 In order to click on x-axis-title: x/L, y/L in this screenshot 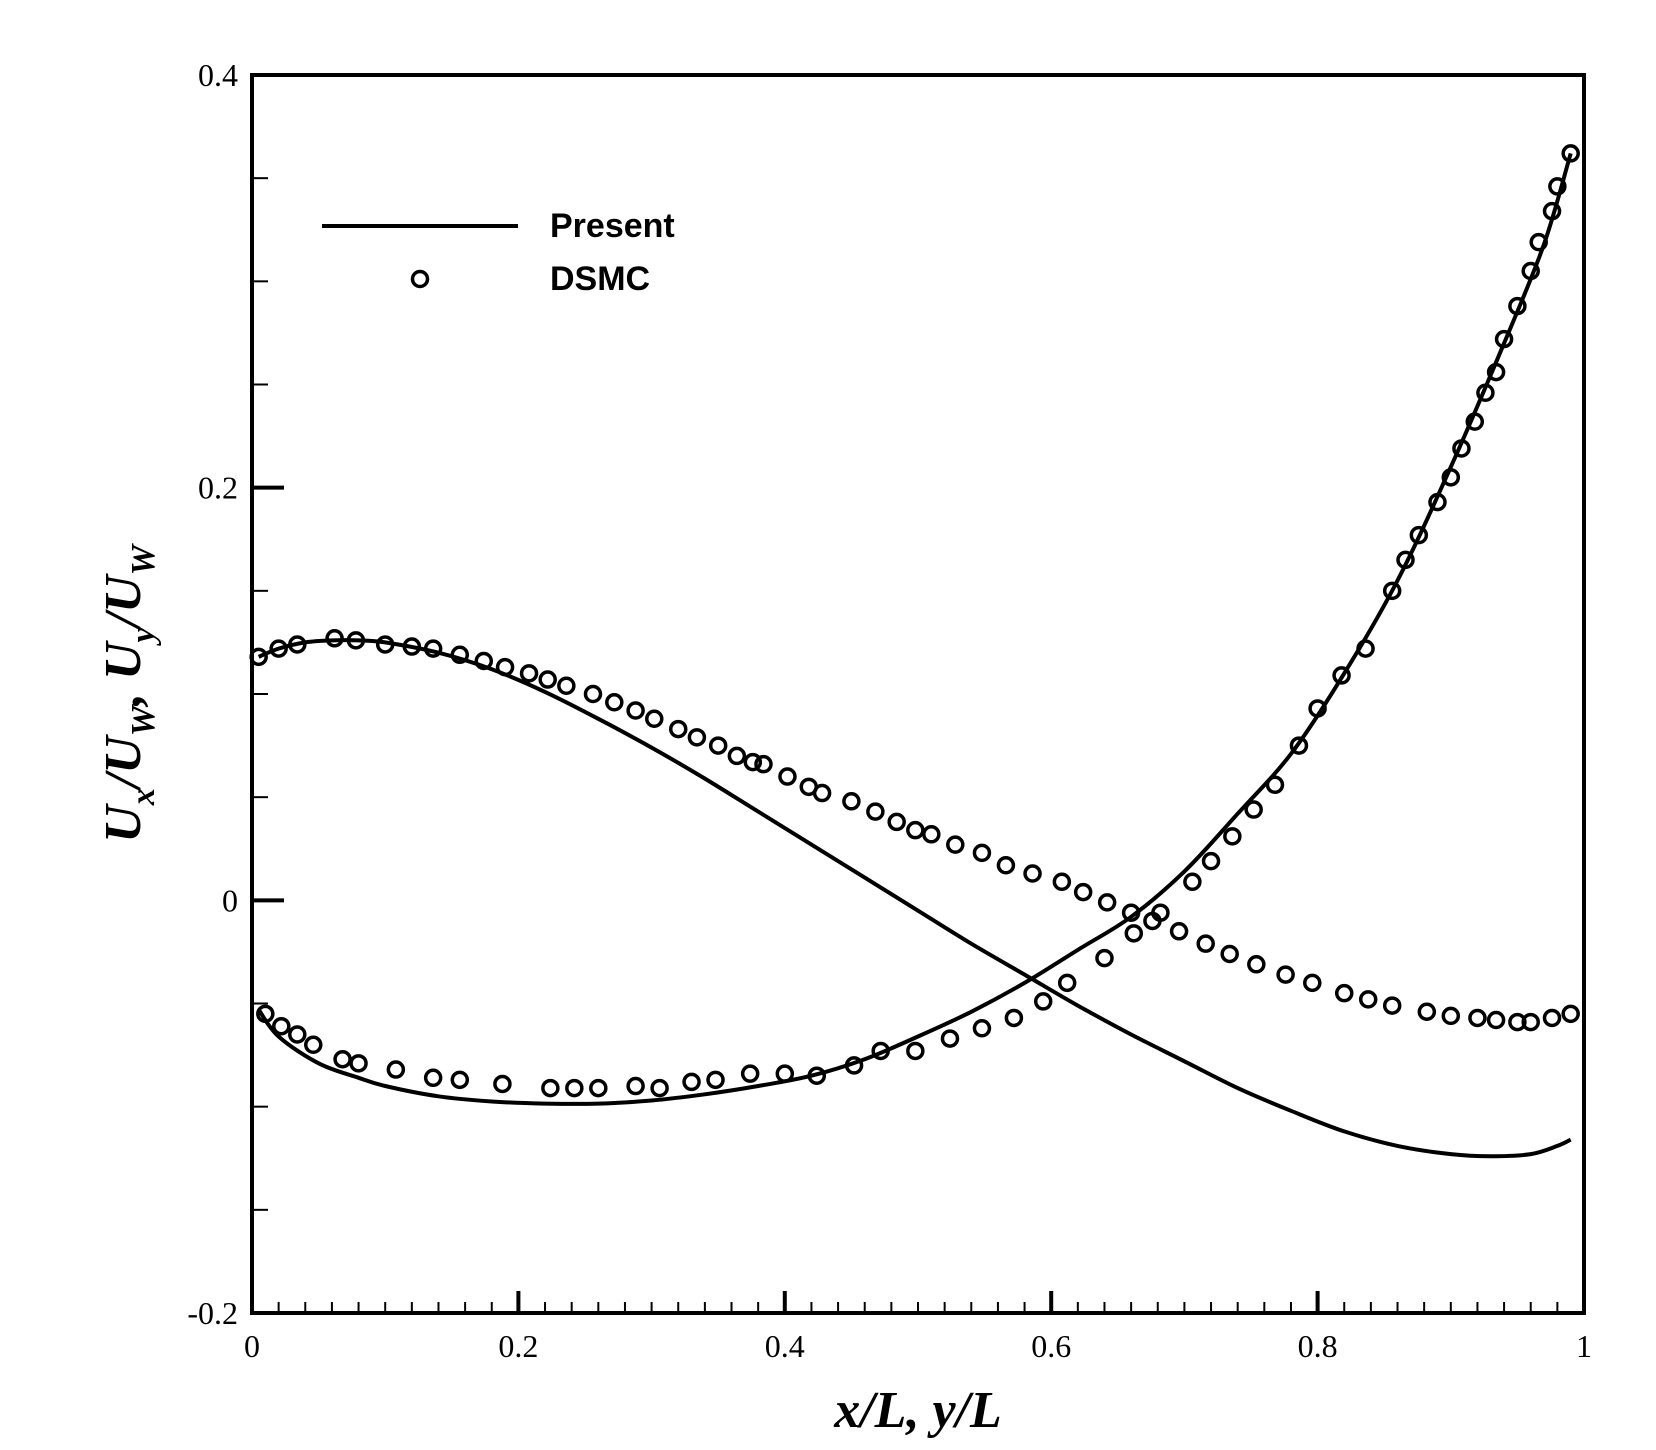, I will do `click(917, 1410)`.